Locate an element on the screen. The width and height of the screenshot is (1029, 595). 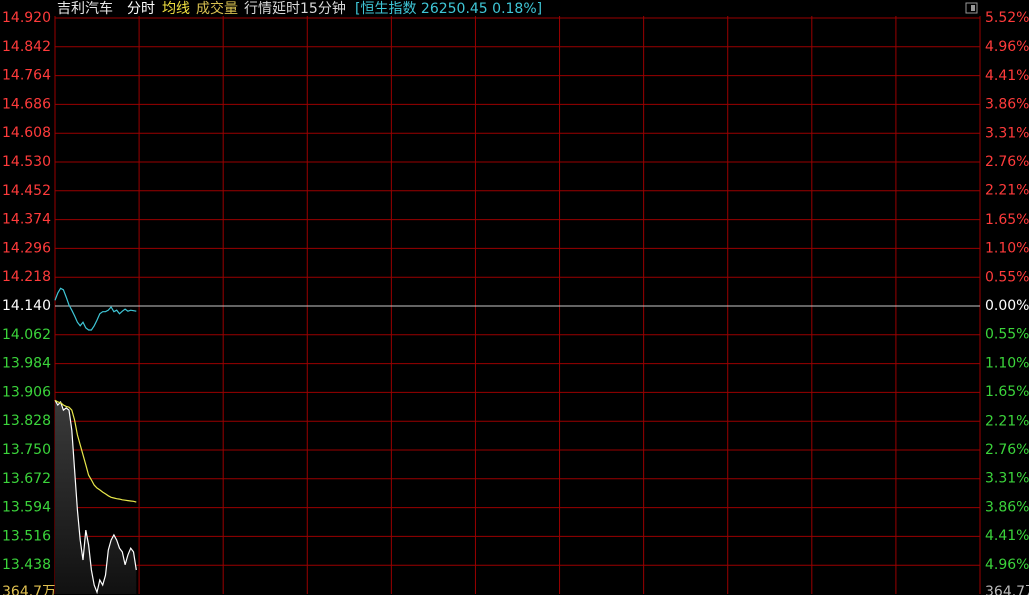
y-tick-label: 14.296 is located at coordinates (26, 248).